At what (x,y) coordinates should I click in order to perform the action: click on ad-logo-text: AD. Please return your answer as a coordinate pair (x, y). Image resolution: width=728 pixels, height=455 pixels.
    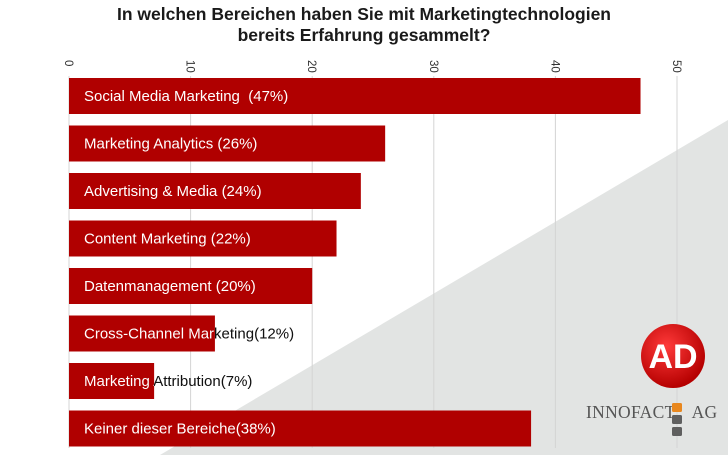
    Looking at the image, I should click on (672, 357).